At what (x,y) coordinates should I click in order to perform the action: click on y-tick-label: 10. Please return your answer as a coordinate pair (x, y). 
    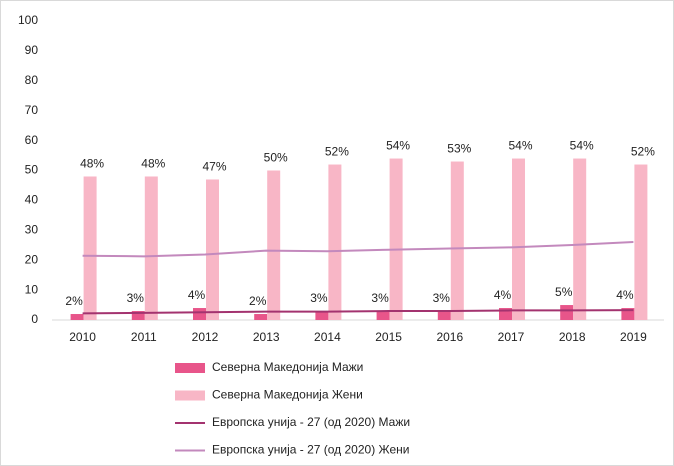
    Looking at the image, I should click on (32, 289).